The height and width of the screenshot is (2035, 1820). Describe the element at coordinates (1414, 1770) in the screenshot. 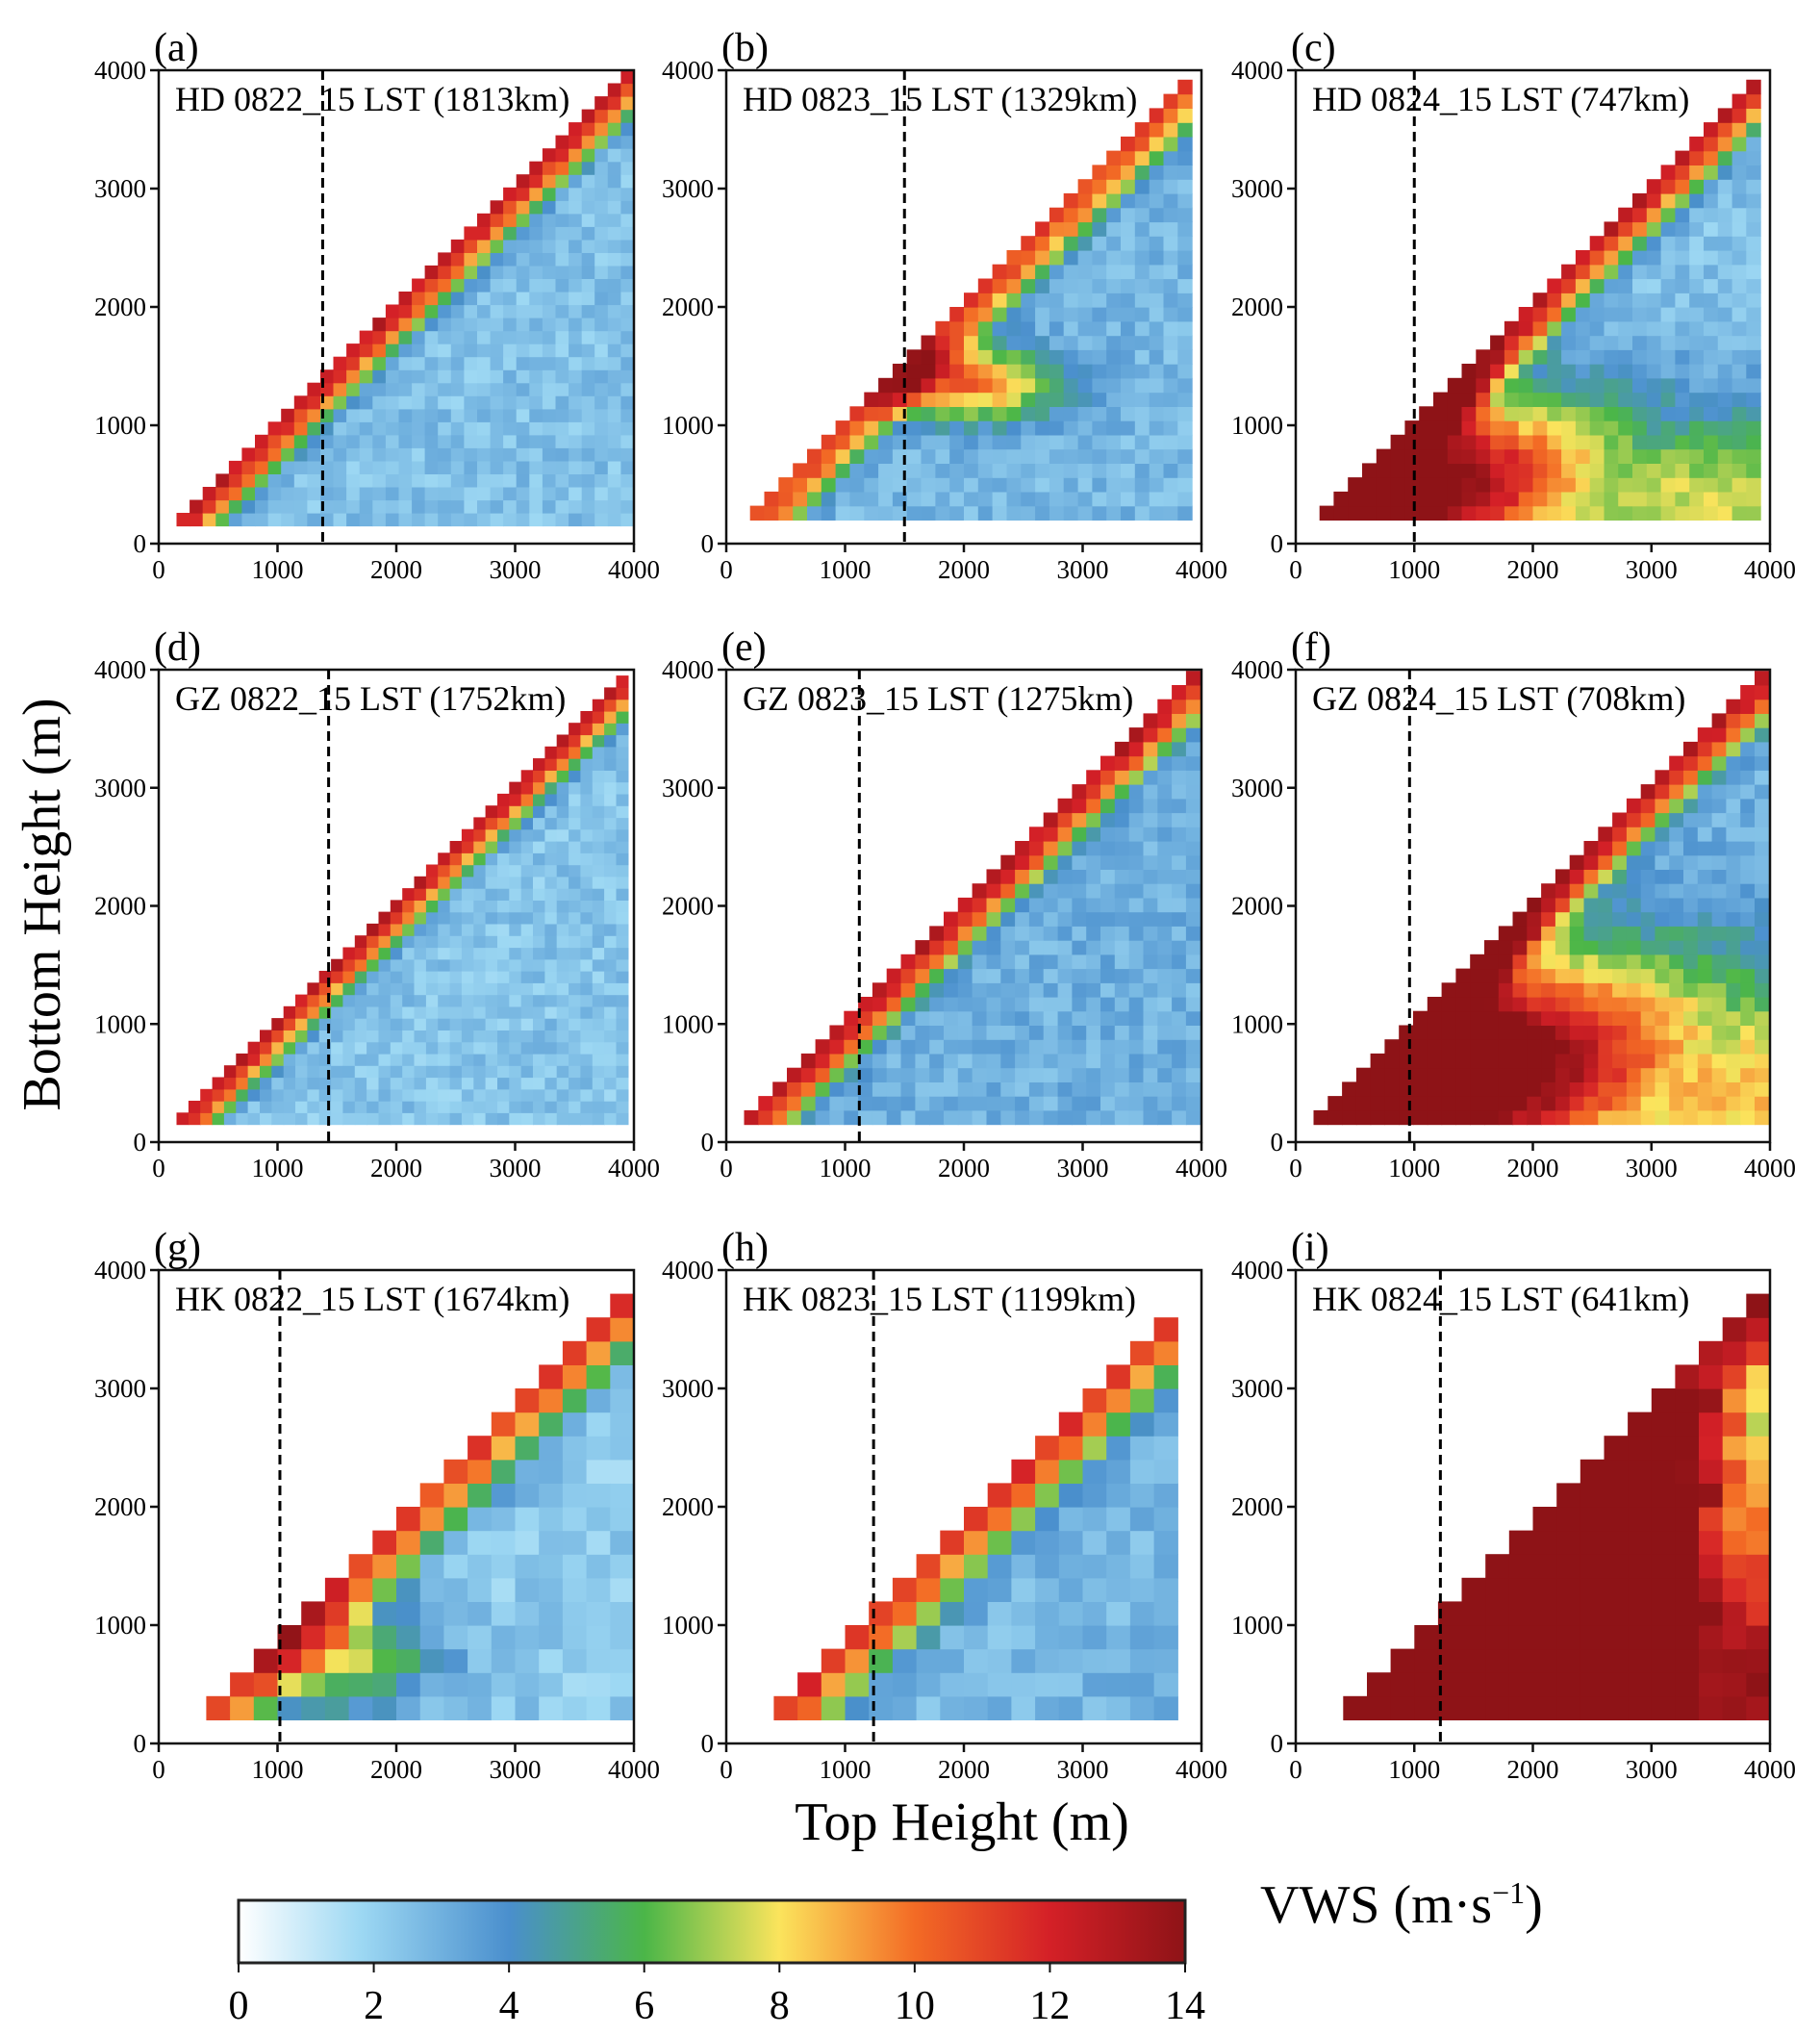

I see `x-tick-label: 1000` at that location.